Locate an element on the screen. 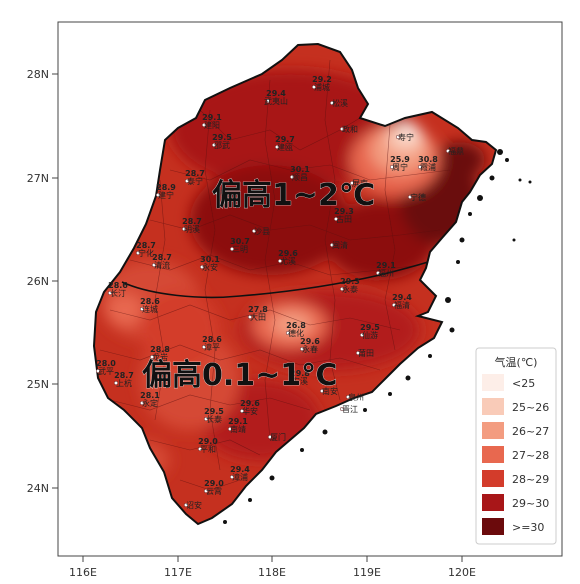  legend-title: 气温(℃) is located at coordinates (516, 362).